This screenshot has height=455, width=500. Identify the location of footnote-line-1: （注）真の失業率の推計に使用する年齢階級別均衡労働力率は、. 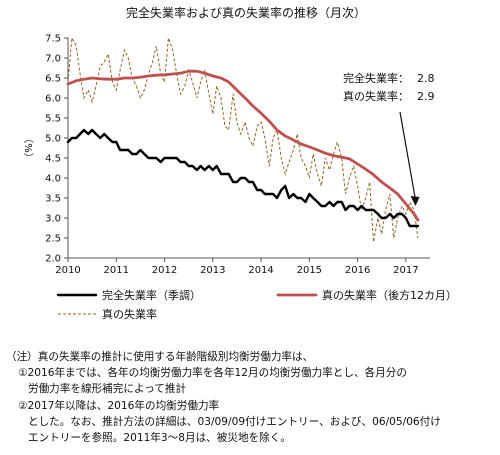
(160, 357).